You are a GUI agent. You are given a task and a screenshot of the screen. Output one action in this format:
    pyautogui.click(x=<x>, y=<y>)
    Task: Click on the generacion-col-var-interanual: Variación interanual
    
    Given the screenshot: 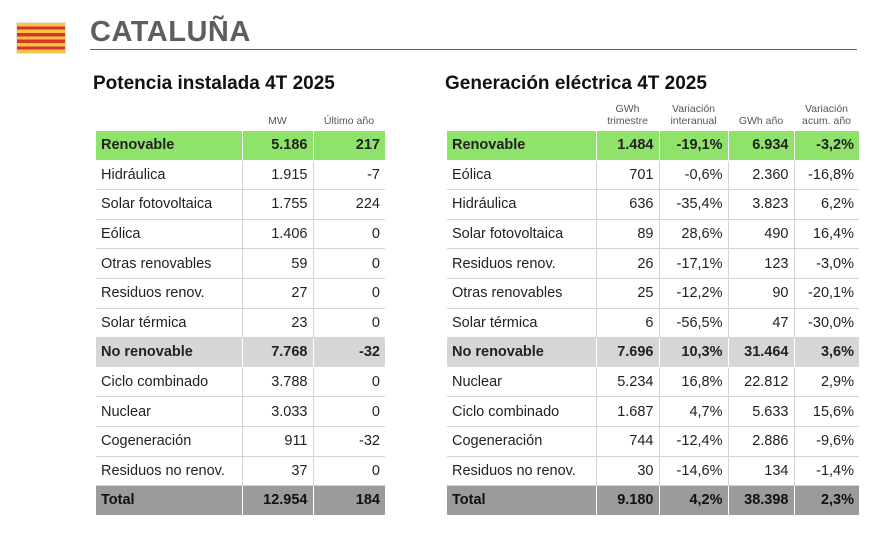 What is the action you would take?
    pyautogui.click(x=693, y=116)
    